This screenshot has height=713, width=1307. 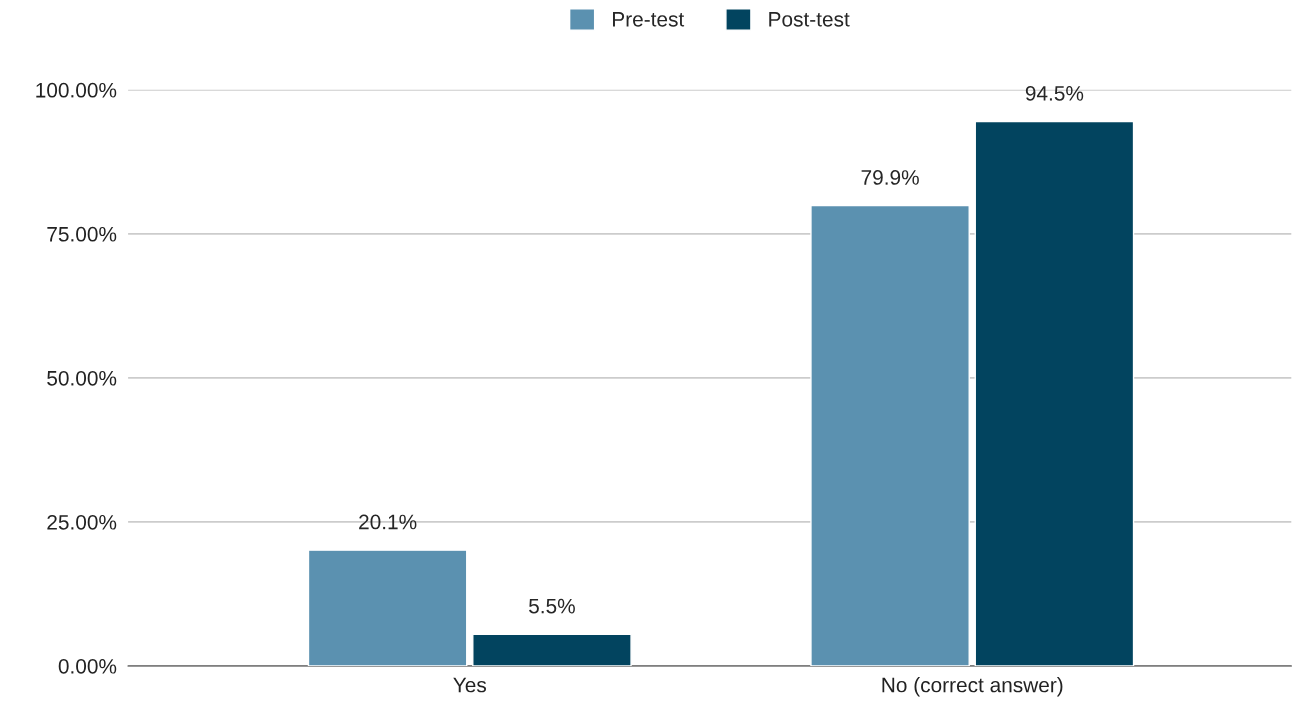 What do you see at coordinates (87, 666) in the screenshot?
I see `y-tick-label: 0.00%` at bounding box center [87, 666].